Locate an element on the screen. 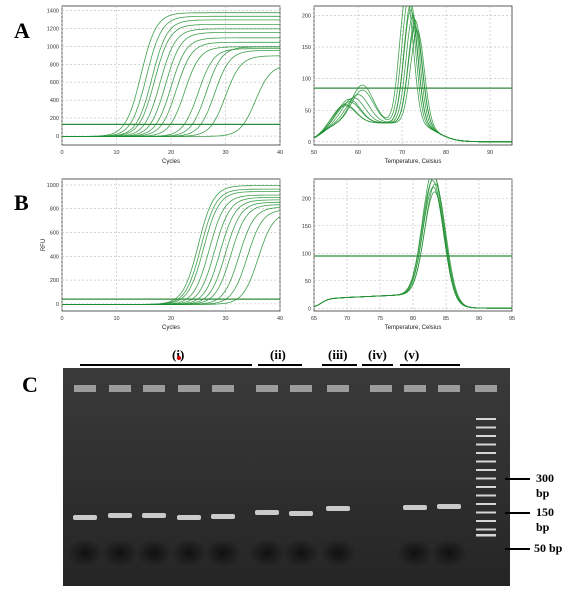 The image size is (570, 598). x-tick-label: 10 is located at coordinates (116, 153).